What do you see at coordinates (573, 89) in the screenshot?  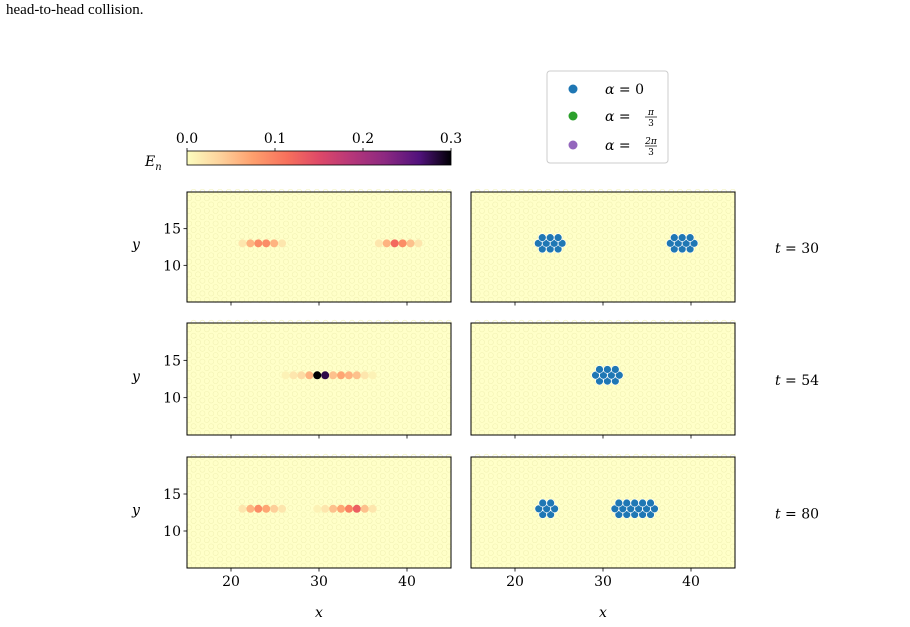 I see `legend-marker` at bounding box center [573, 89].